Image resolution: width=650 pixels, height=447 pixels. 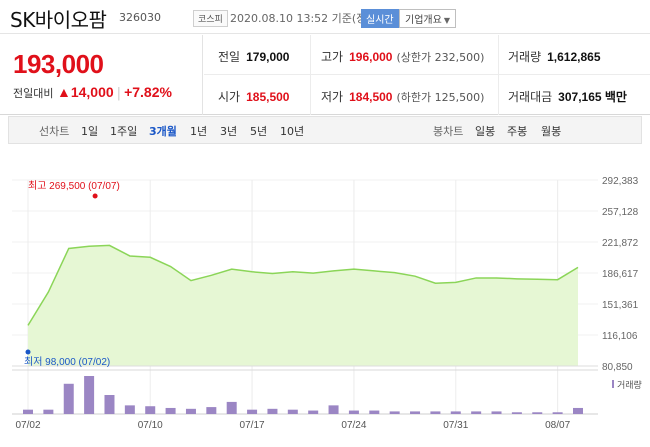 What do you see at coordinates (163, 131) in the screenshot?
I see `tab-3month: 3개월` at bounding box center [163, 131].